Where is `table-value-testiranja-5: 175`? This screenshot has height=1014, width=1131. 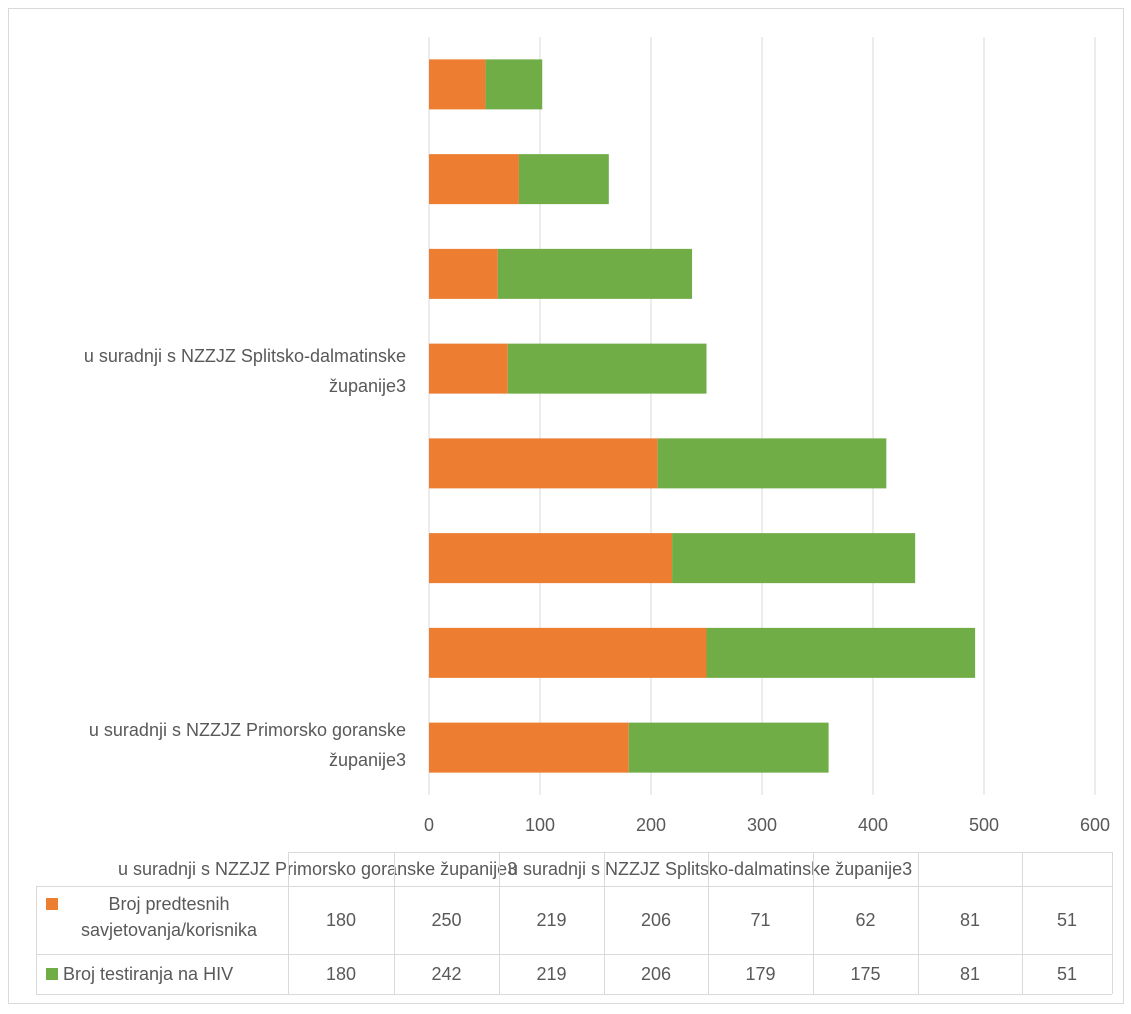 table-value-testiranja-5: 175 is located at coordinates (865, 974).